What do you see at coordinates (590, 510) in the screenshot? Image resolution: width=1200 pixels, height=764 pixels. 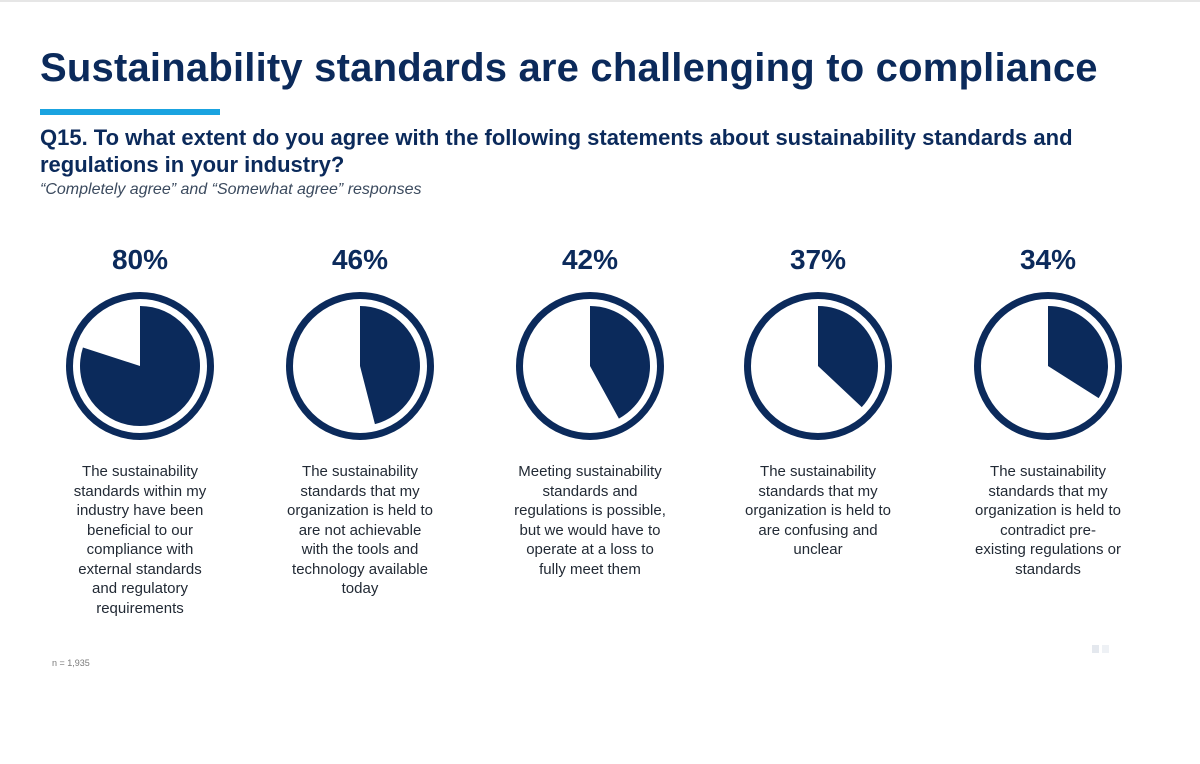 I see `statement-label-line: regulations is possible,` at bounding box center [590, 510].